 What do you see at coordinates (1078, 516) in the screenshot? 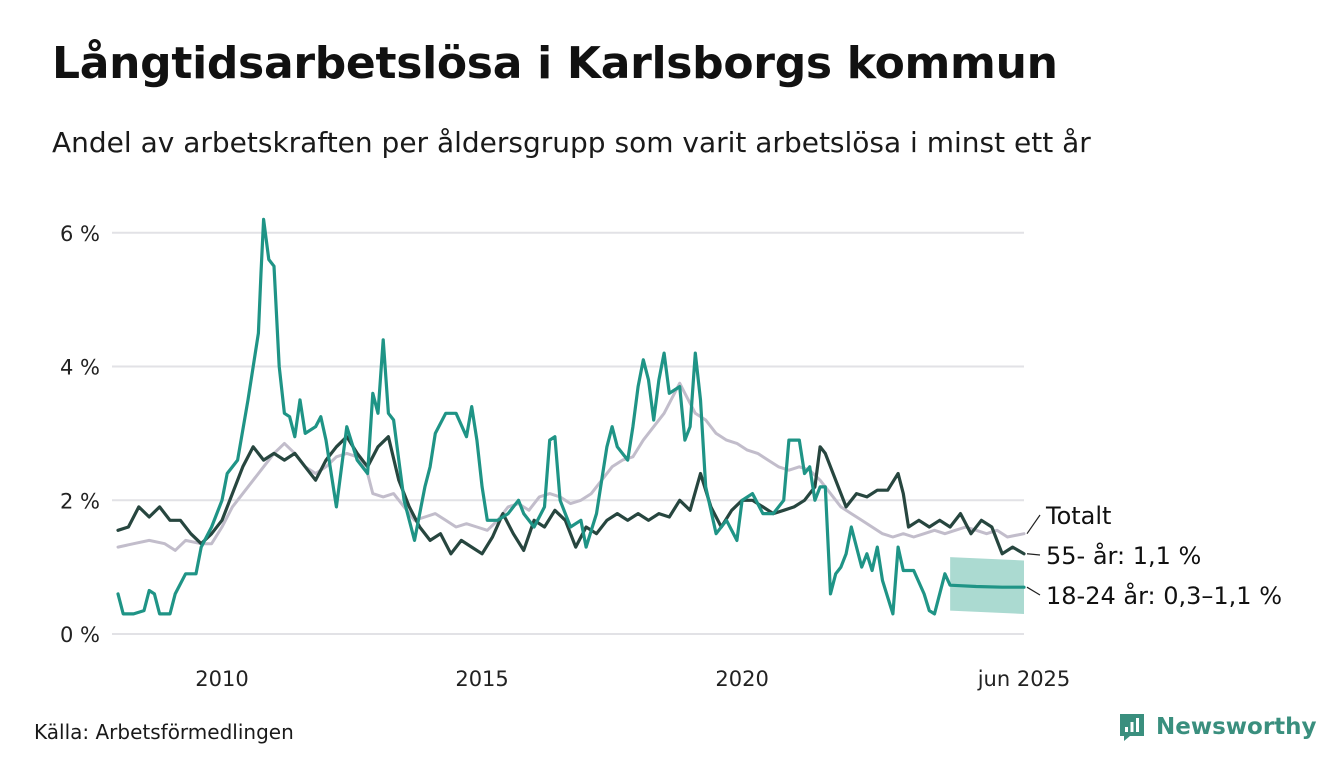
I see `series-end-label: Totalt` at bounding box center [1078, 516].